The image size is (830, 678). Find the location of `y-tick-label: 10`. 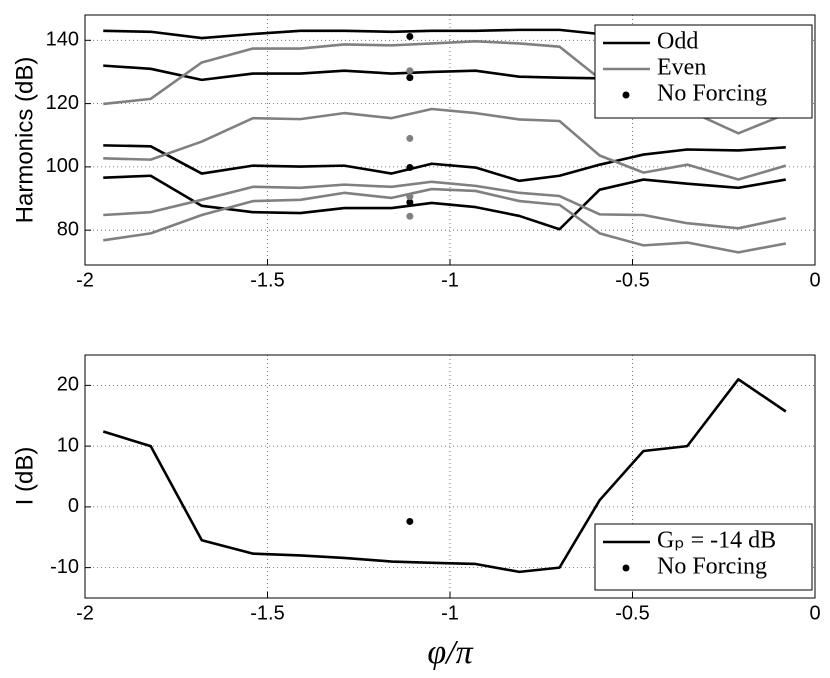

y-tick-label: 10 is located at coordinates (68, 445).